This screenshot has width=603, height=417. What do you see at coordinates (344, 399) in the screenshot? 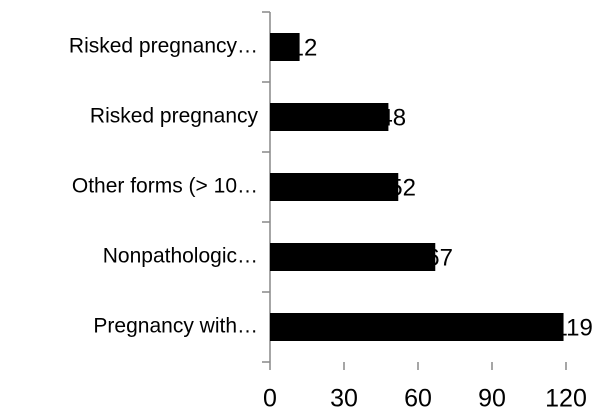
I see `x-tick-label: 30` at bounding box center [344, 399].